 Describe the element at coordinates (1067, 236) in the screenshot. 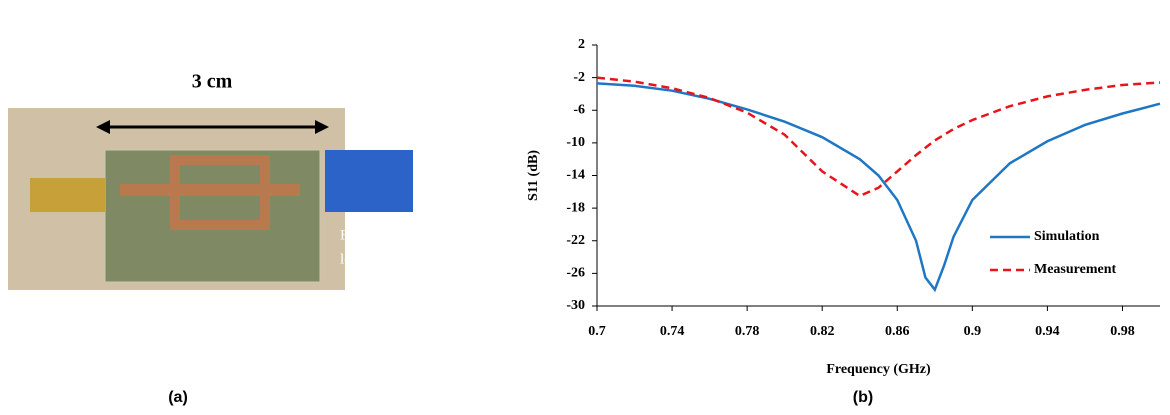

I see `legend-label: Simulation` at that location.